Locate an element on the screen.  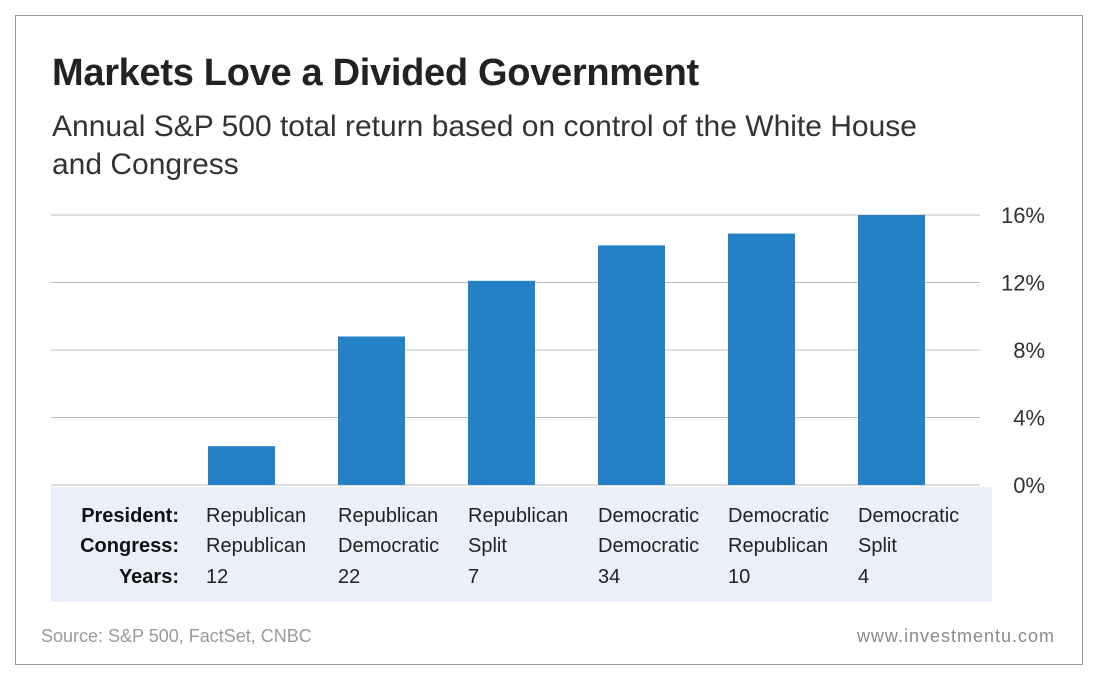
years-cell: 4 is located at coordinates (864, 577).